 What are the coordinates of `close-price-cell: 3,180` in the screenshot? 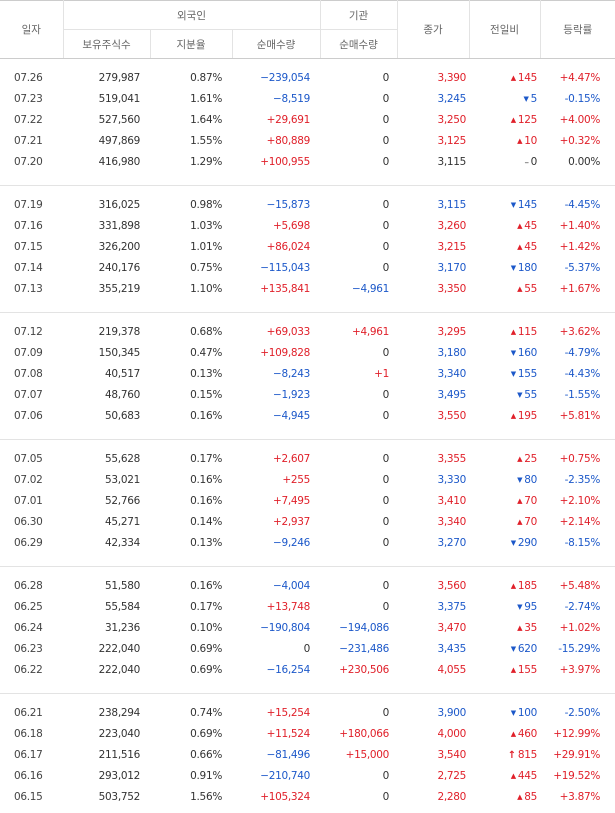 It's located at (452, 352).